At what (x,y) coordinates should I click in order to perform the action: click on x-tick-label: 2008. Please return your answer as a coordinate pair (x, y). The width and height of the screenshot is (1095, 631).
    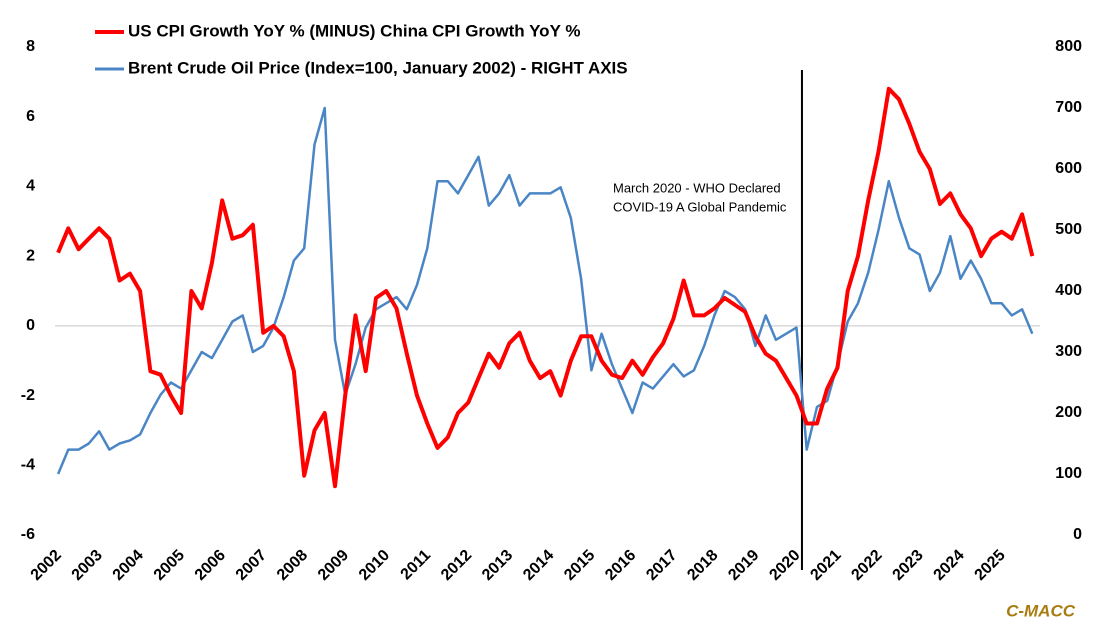
    Looking at the image, I should click on (292, 565).